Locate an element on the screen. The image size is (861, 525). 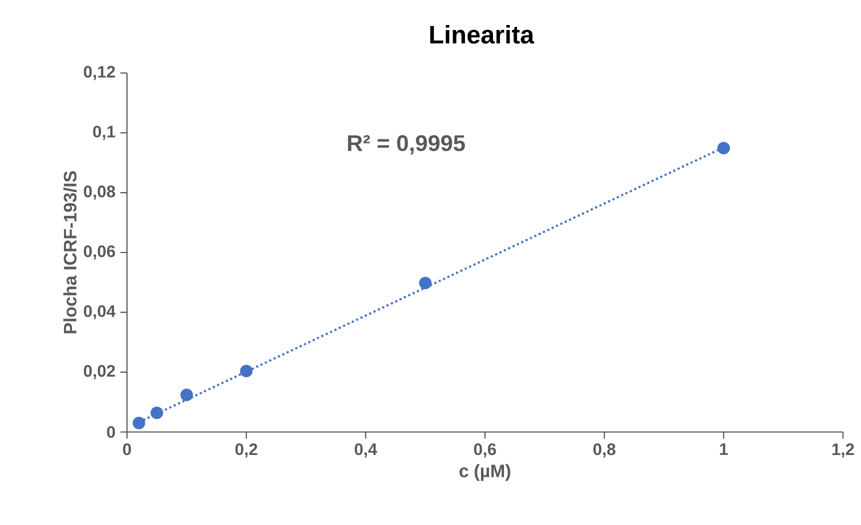
x-tick-label: 0,6 is located at coordinates (485, 450).